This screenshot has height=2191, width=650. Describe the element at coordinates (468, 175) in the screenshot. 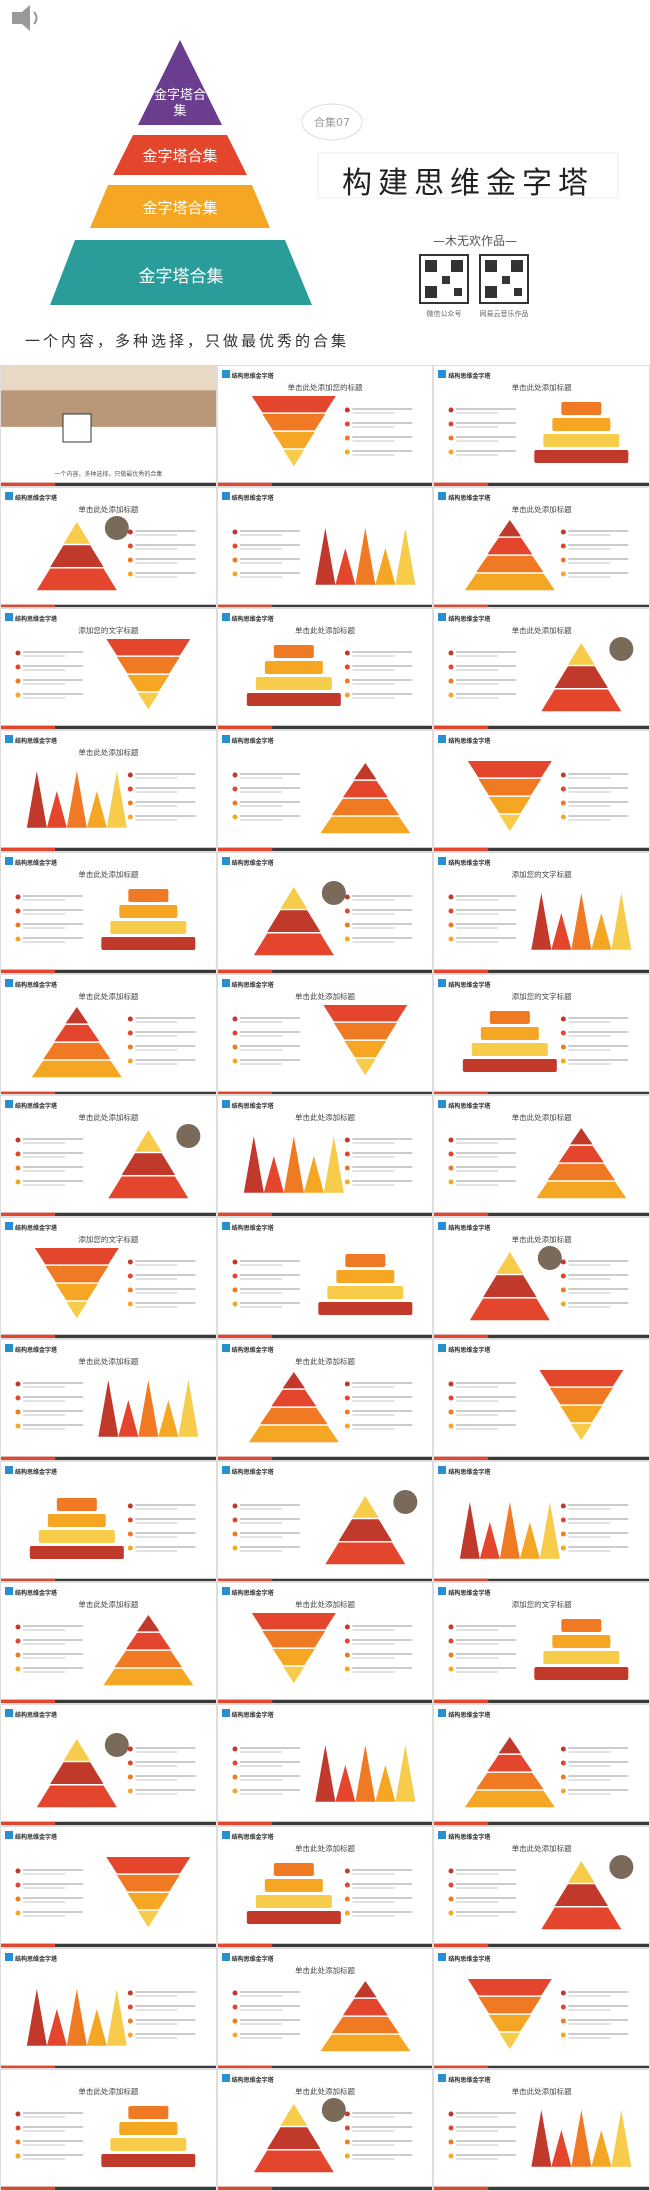

I see `title-frame` at that location.